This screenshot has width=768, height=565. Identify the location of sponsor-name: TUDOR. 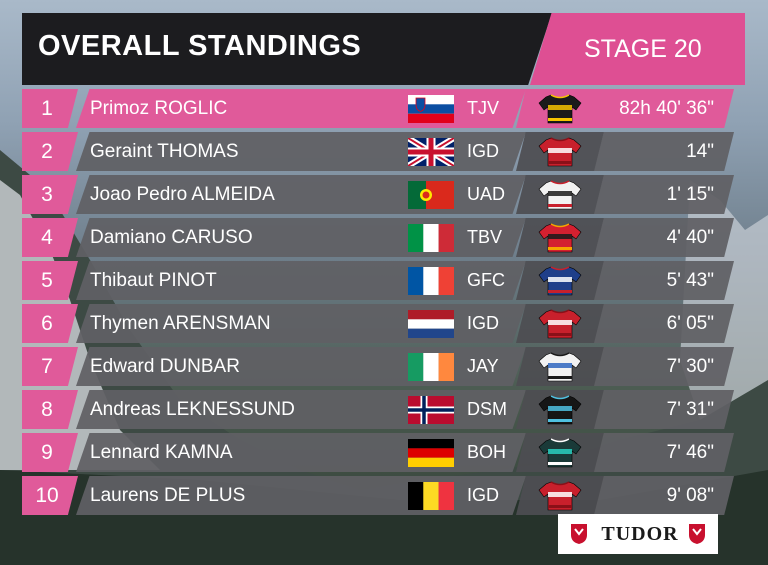
(640, 534).